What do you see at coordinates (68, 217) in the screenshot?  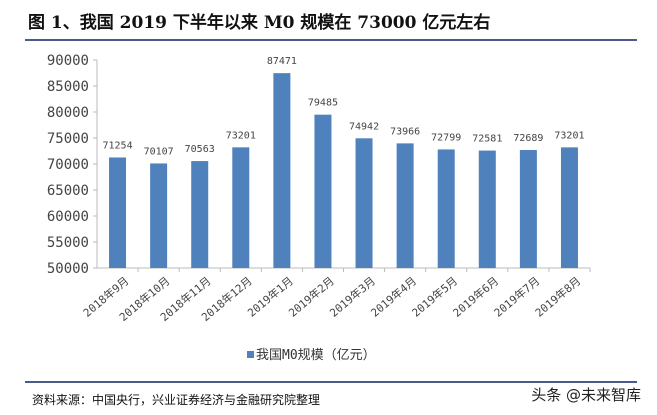 I see `y-tick-label: 60000` at bounding box center [68, 217].